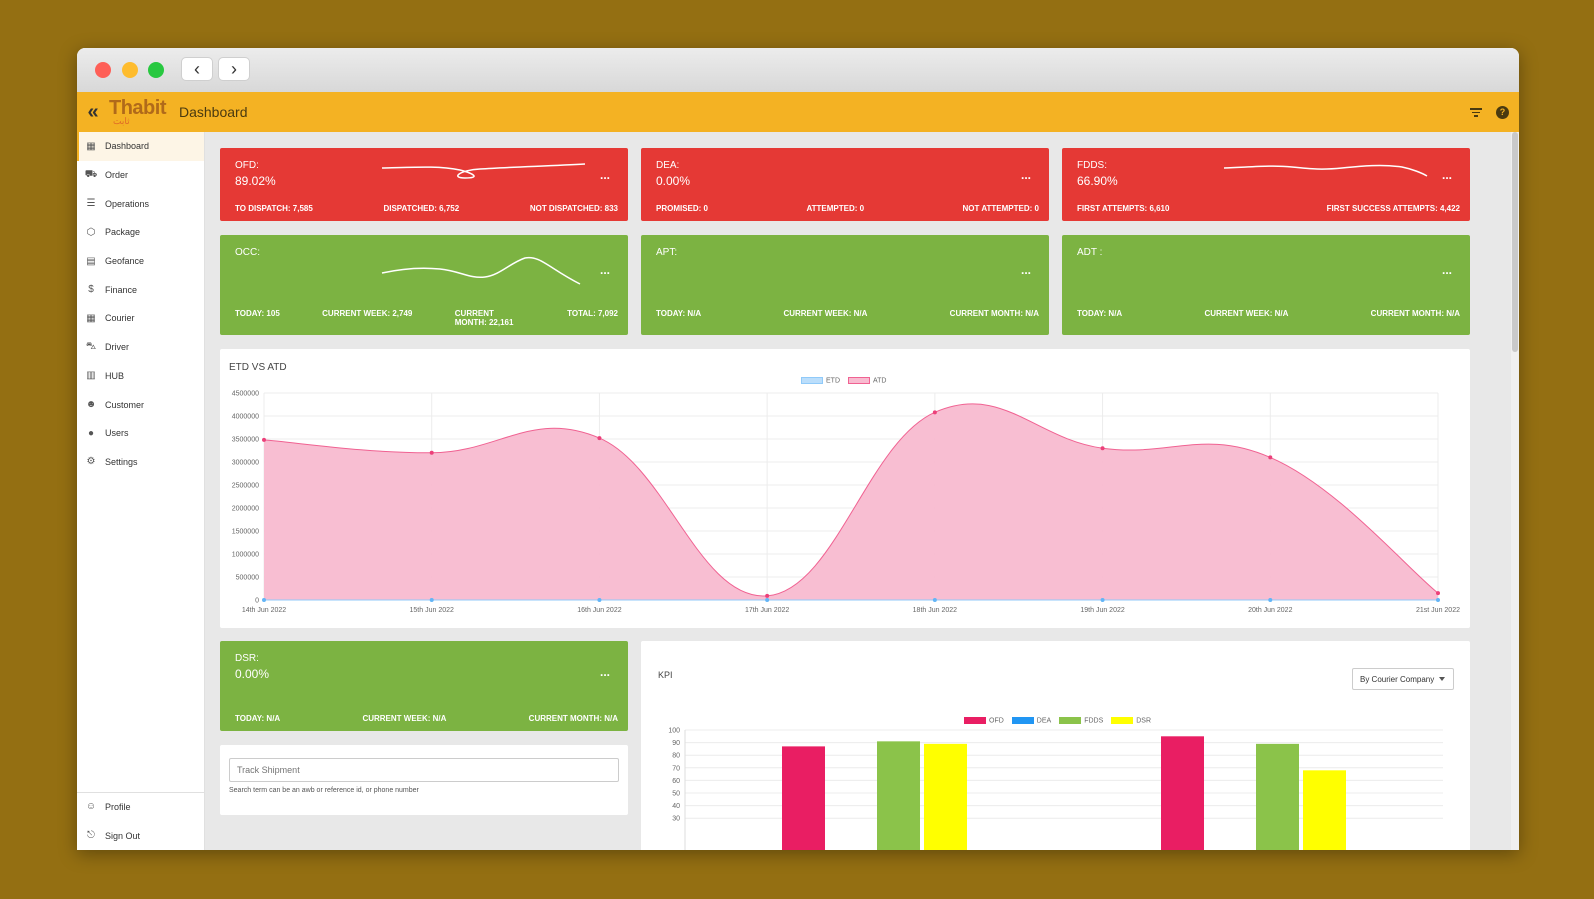 The width and height of the screenshot is (1594, 899). I want to click on x-tick-label: 19th Jun 2022, so click(1102, 610).